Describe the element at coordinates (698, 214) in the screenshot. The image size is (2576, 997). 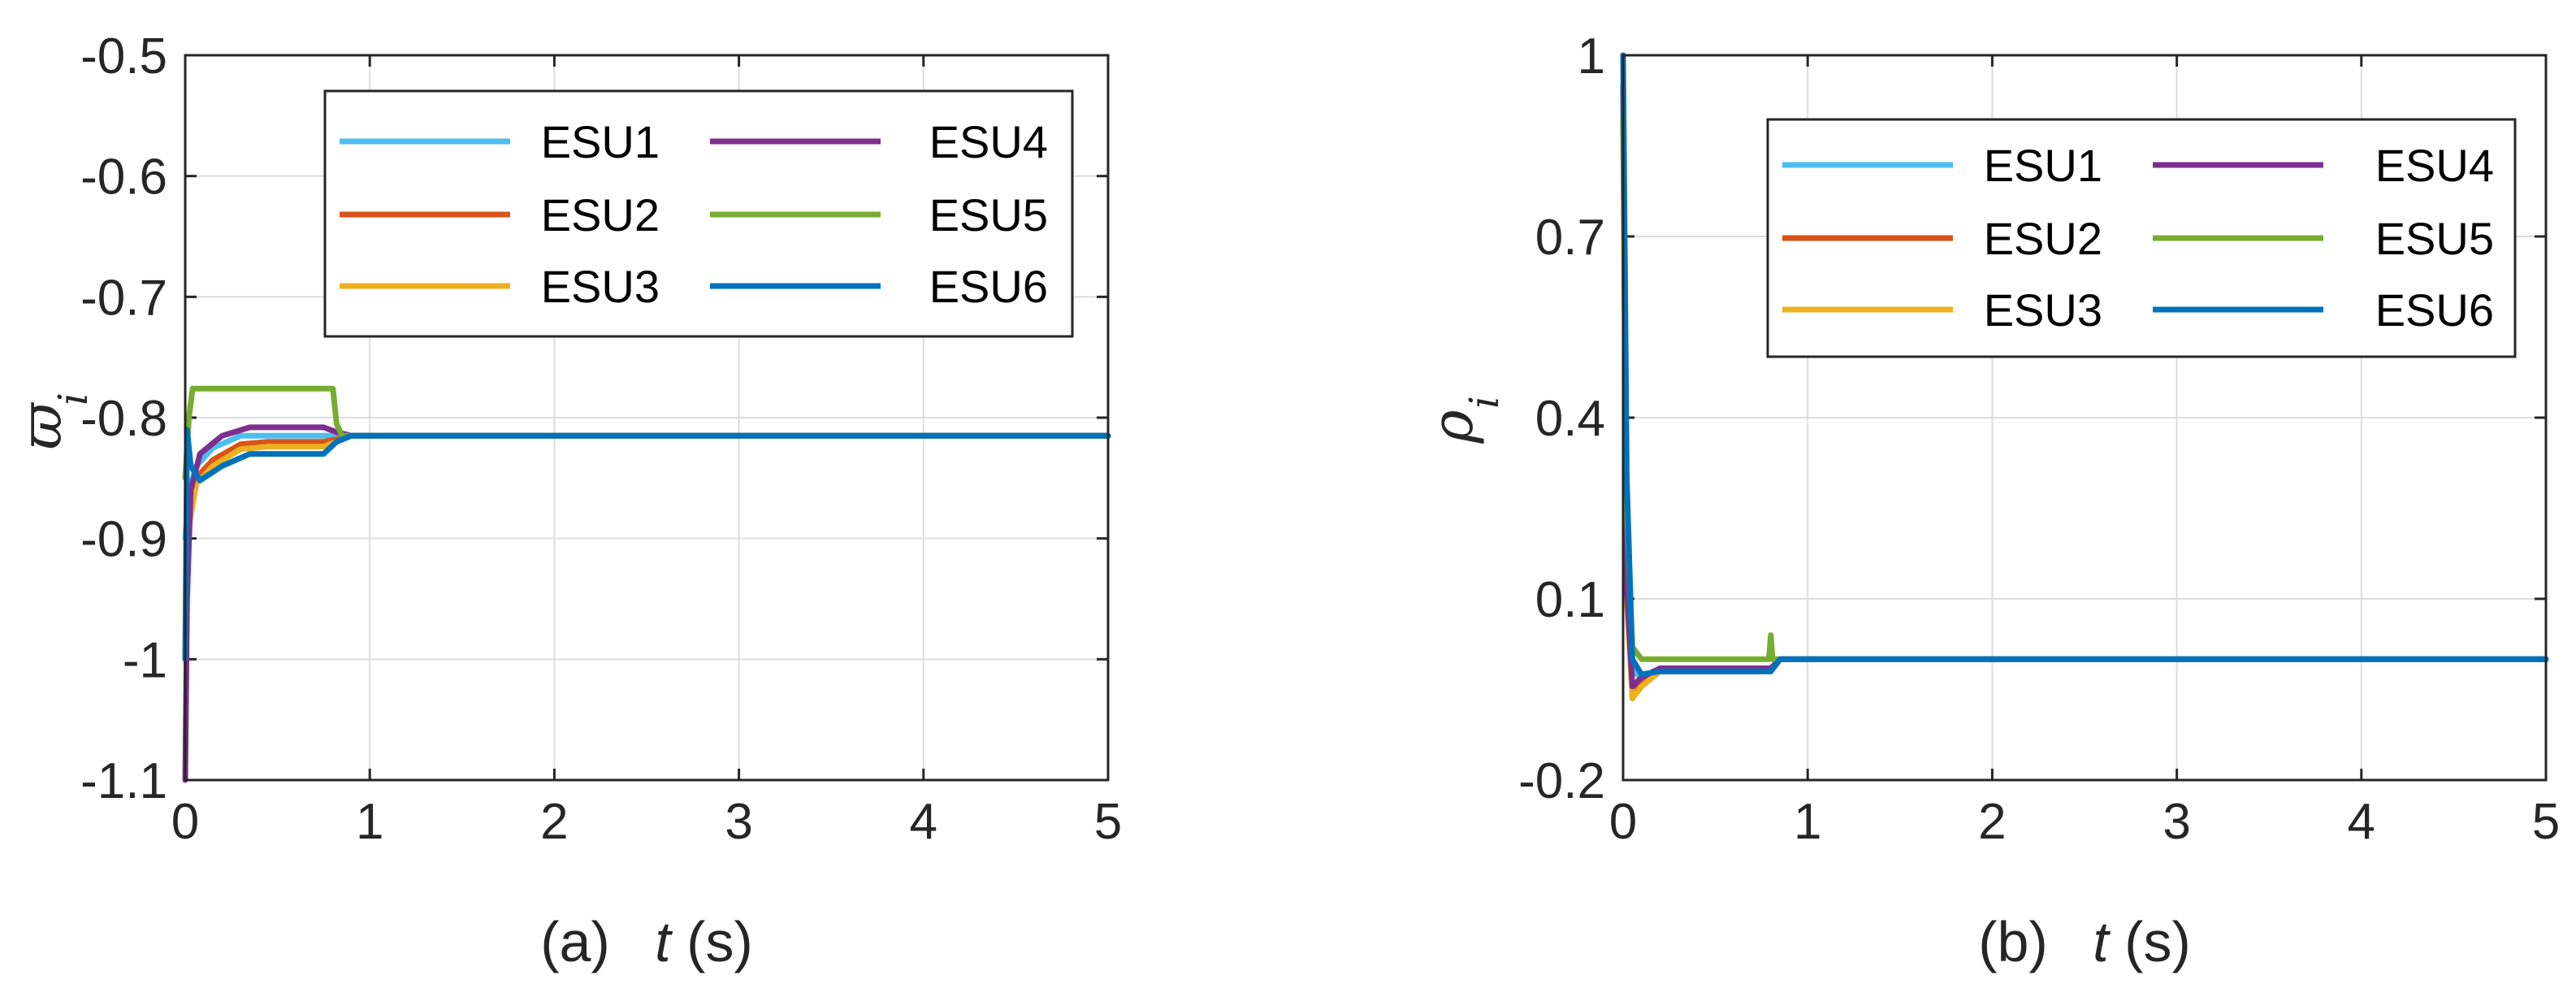
I see `legend-a: ESU1 ESU2 ESU3 ESU4 ESU5 ESU6` at that location.